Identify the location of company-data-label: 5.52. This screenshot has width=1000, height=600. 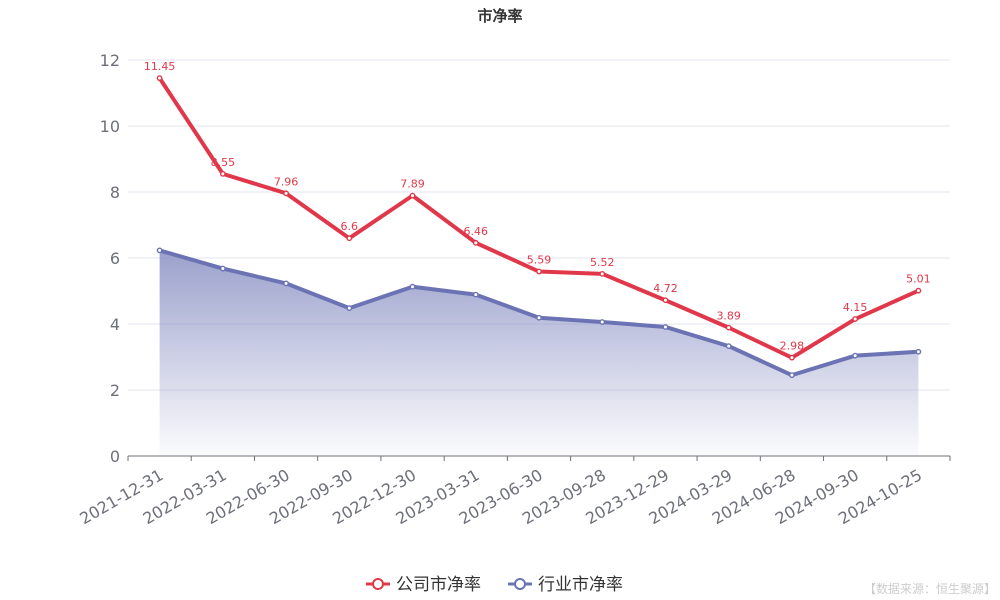
(602, 262).